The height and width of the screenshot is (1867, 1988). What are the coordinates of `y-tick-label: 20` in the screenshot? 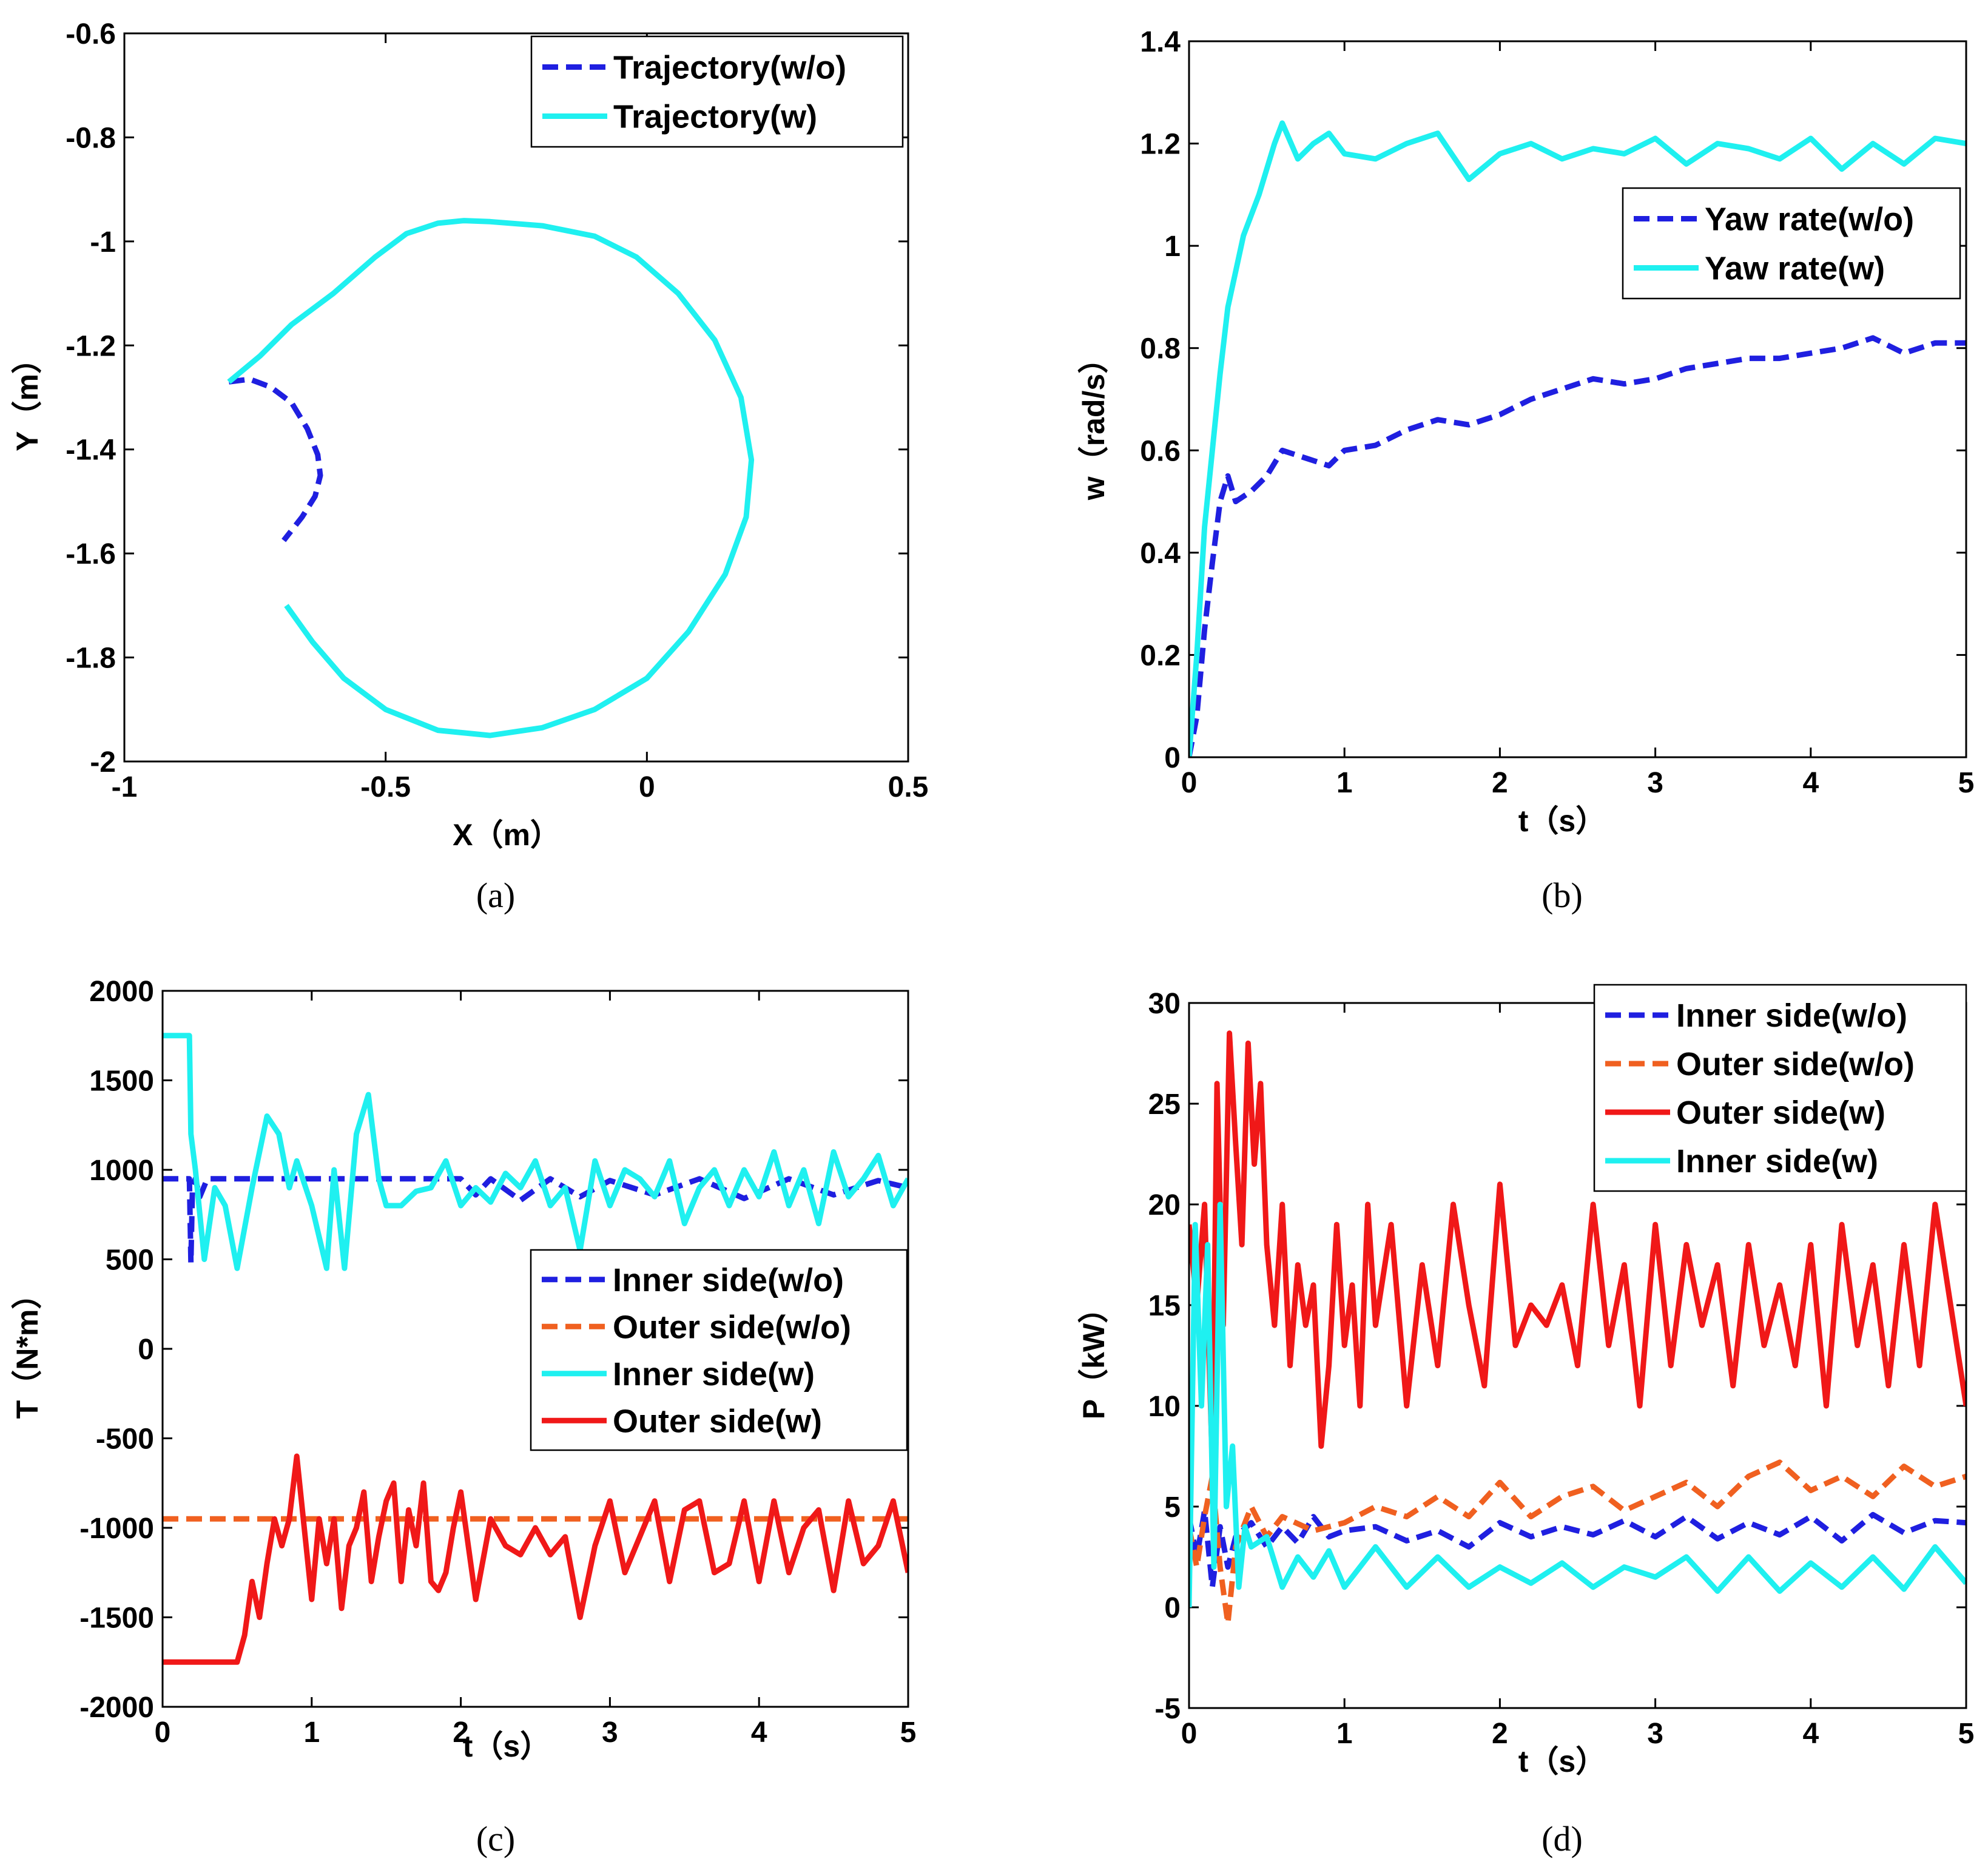 It's located at (1164, 1205).